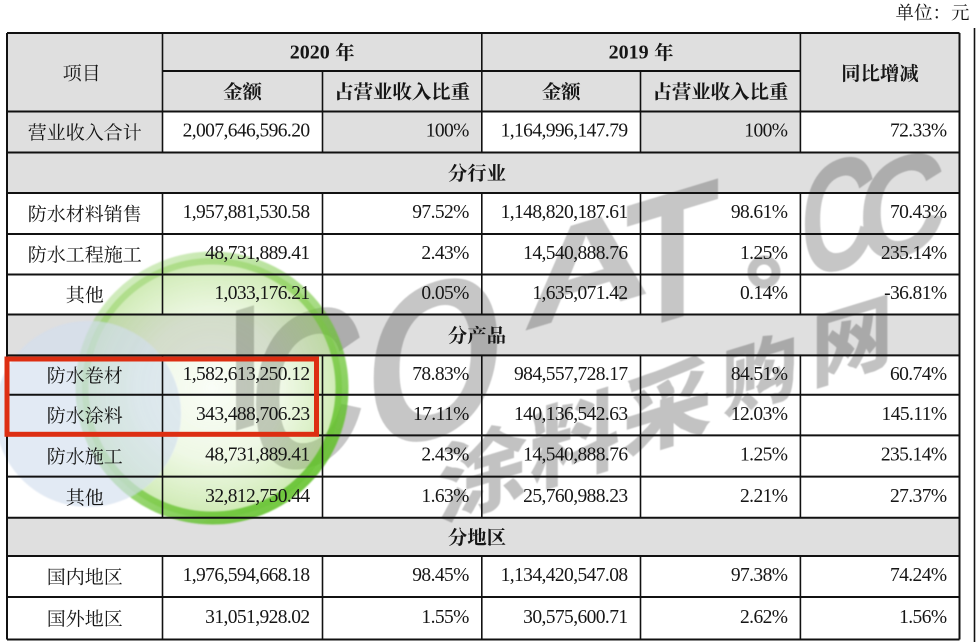 This screenshot has height=642, width=976. Describe the element at coordinates (915, 293) in the screenshot. I see `svg-text: -36.81%` at that location.